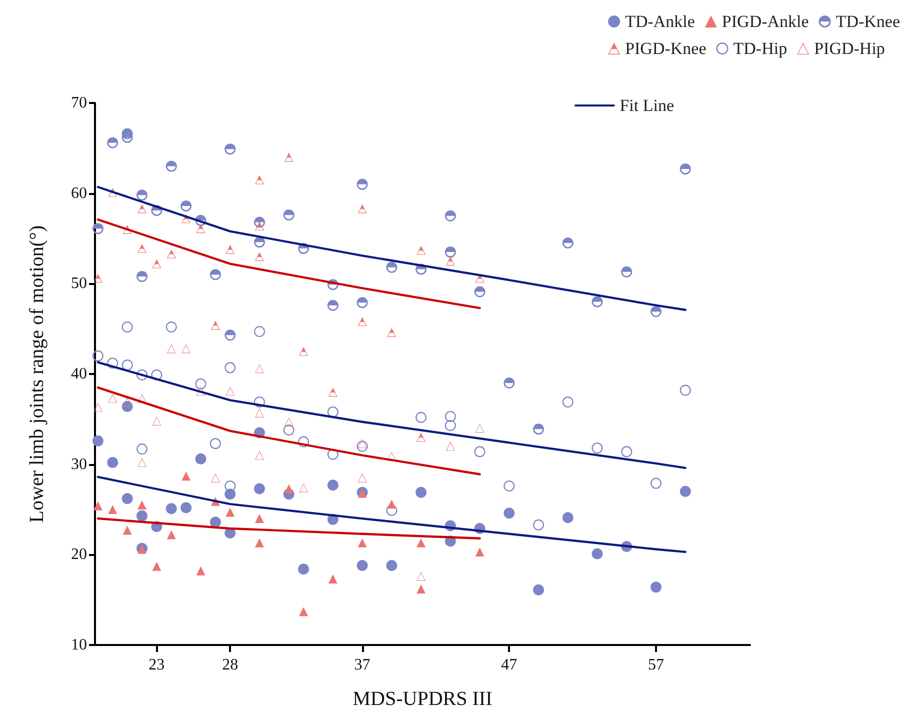 This screenshot has width=919, height=714. What do you see at coordinates (37, 374) in the screenshot?
I see `y-axis-title: Lower limb joints range of motion(°)` at bounding box center [37, 374].